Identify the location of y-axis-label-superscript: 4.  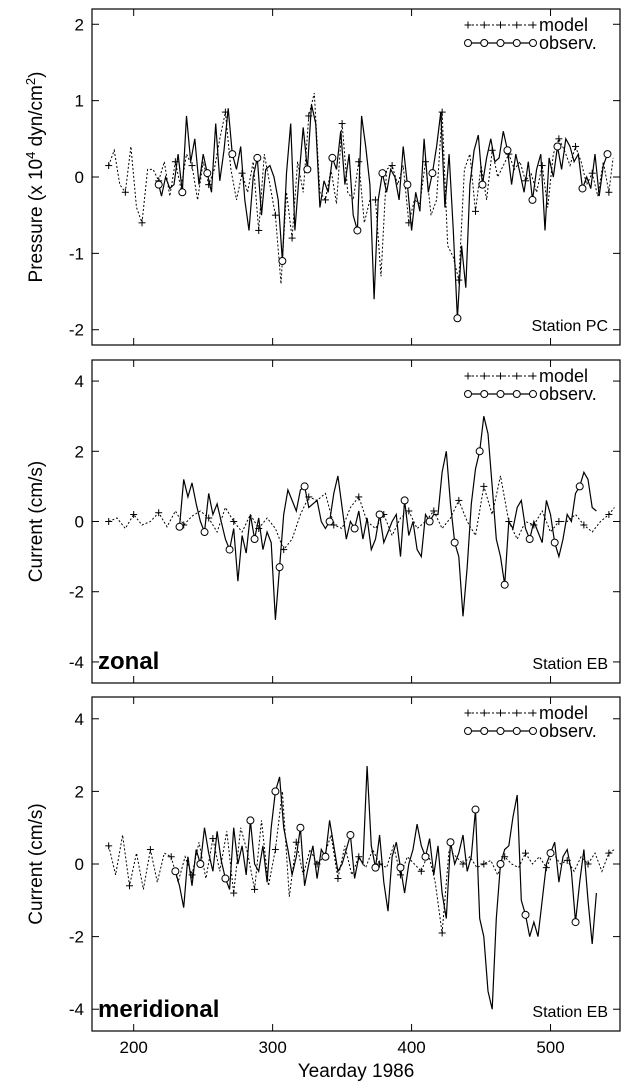
(30, 155).